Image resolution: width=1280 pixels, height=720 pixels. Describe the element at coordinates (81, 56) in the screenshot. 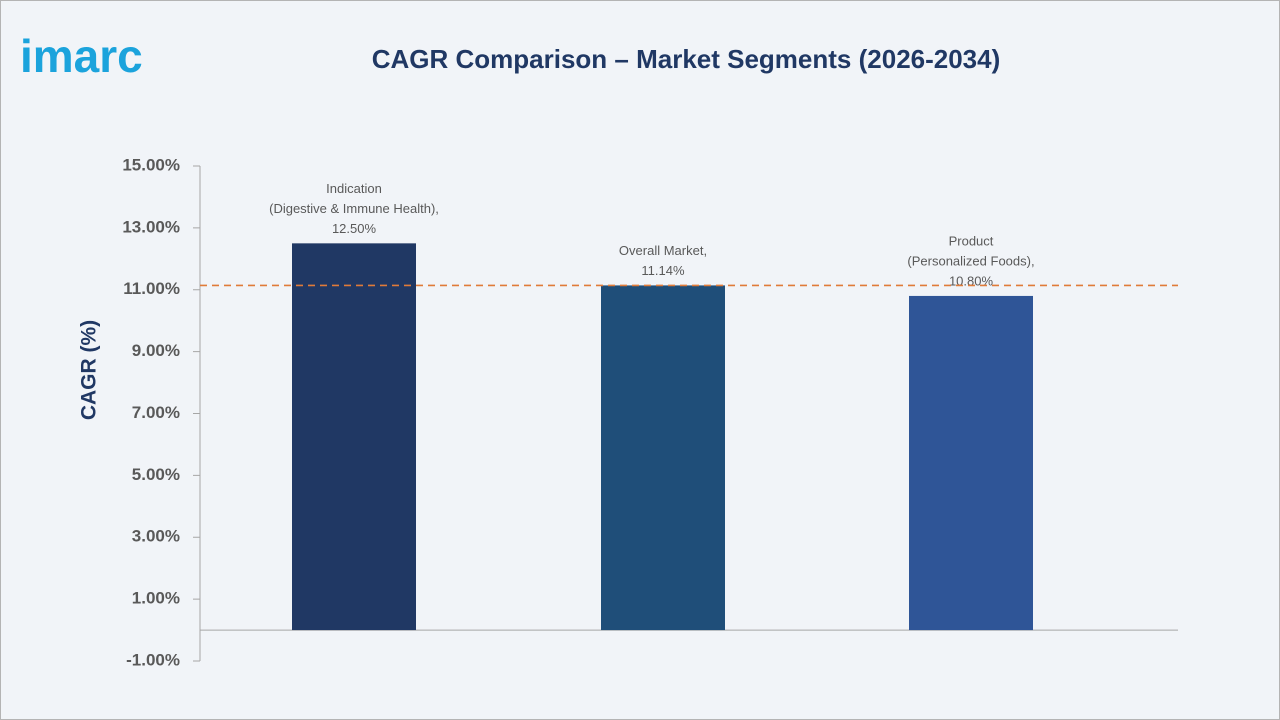

I see `logo: imarc` at that location.